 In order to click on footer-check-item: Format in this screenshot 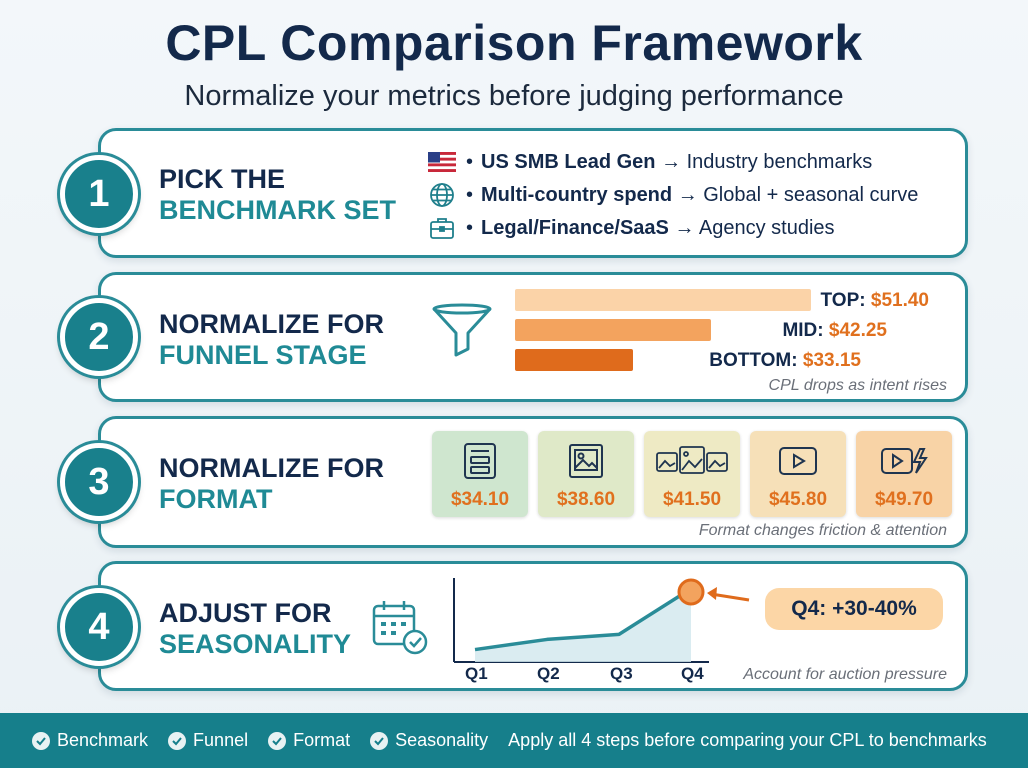, I will do `click(309, 740)`.